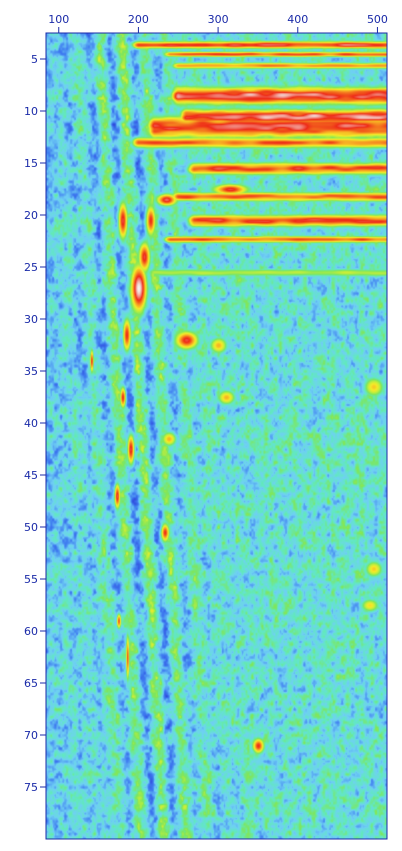 The width and height of the screenshot is (402, 851). What do you see at coordinates (31, 319) in the screenshot?
I see `y-tick-label: 30` at bounding box center [31, 319].